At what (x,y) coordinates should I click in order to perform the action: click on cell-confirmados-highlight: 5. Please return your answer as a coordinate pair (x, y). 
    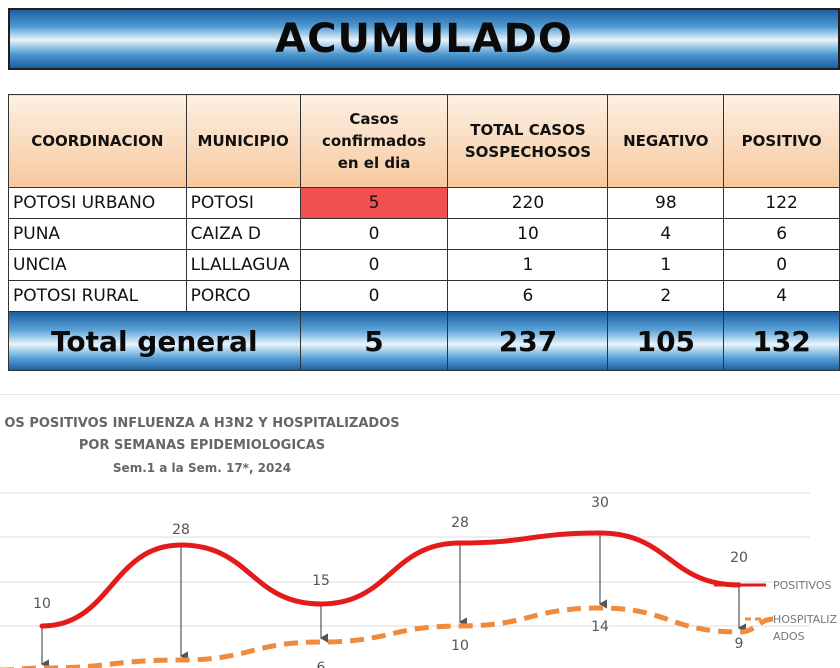
    Looking at the image, I should click on (374, 203).